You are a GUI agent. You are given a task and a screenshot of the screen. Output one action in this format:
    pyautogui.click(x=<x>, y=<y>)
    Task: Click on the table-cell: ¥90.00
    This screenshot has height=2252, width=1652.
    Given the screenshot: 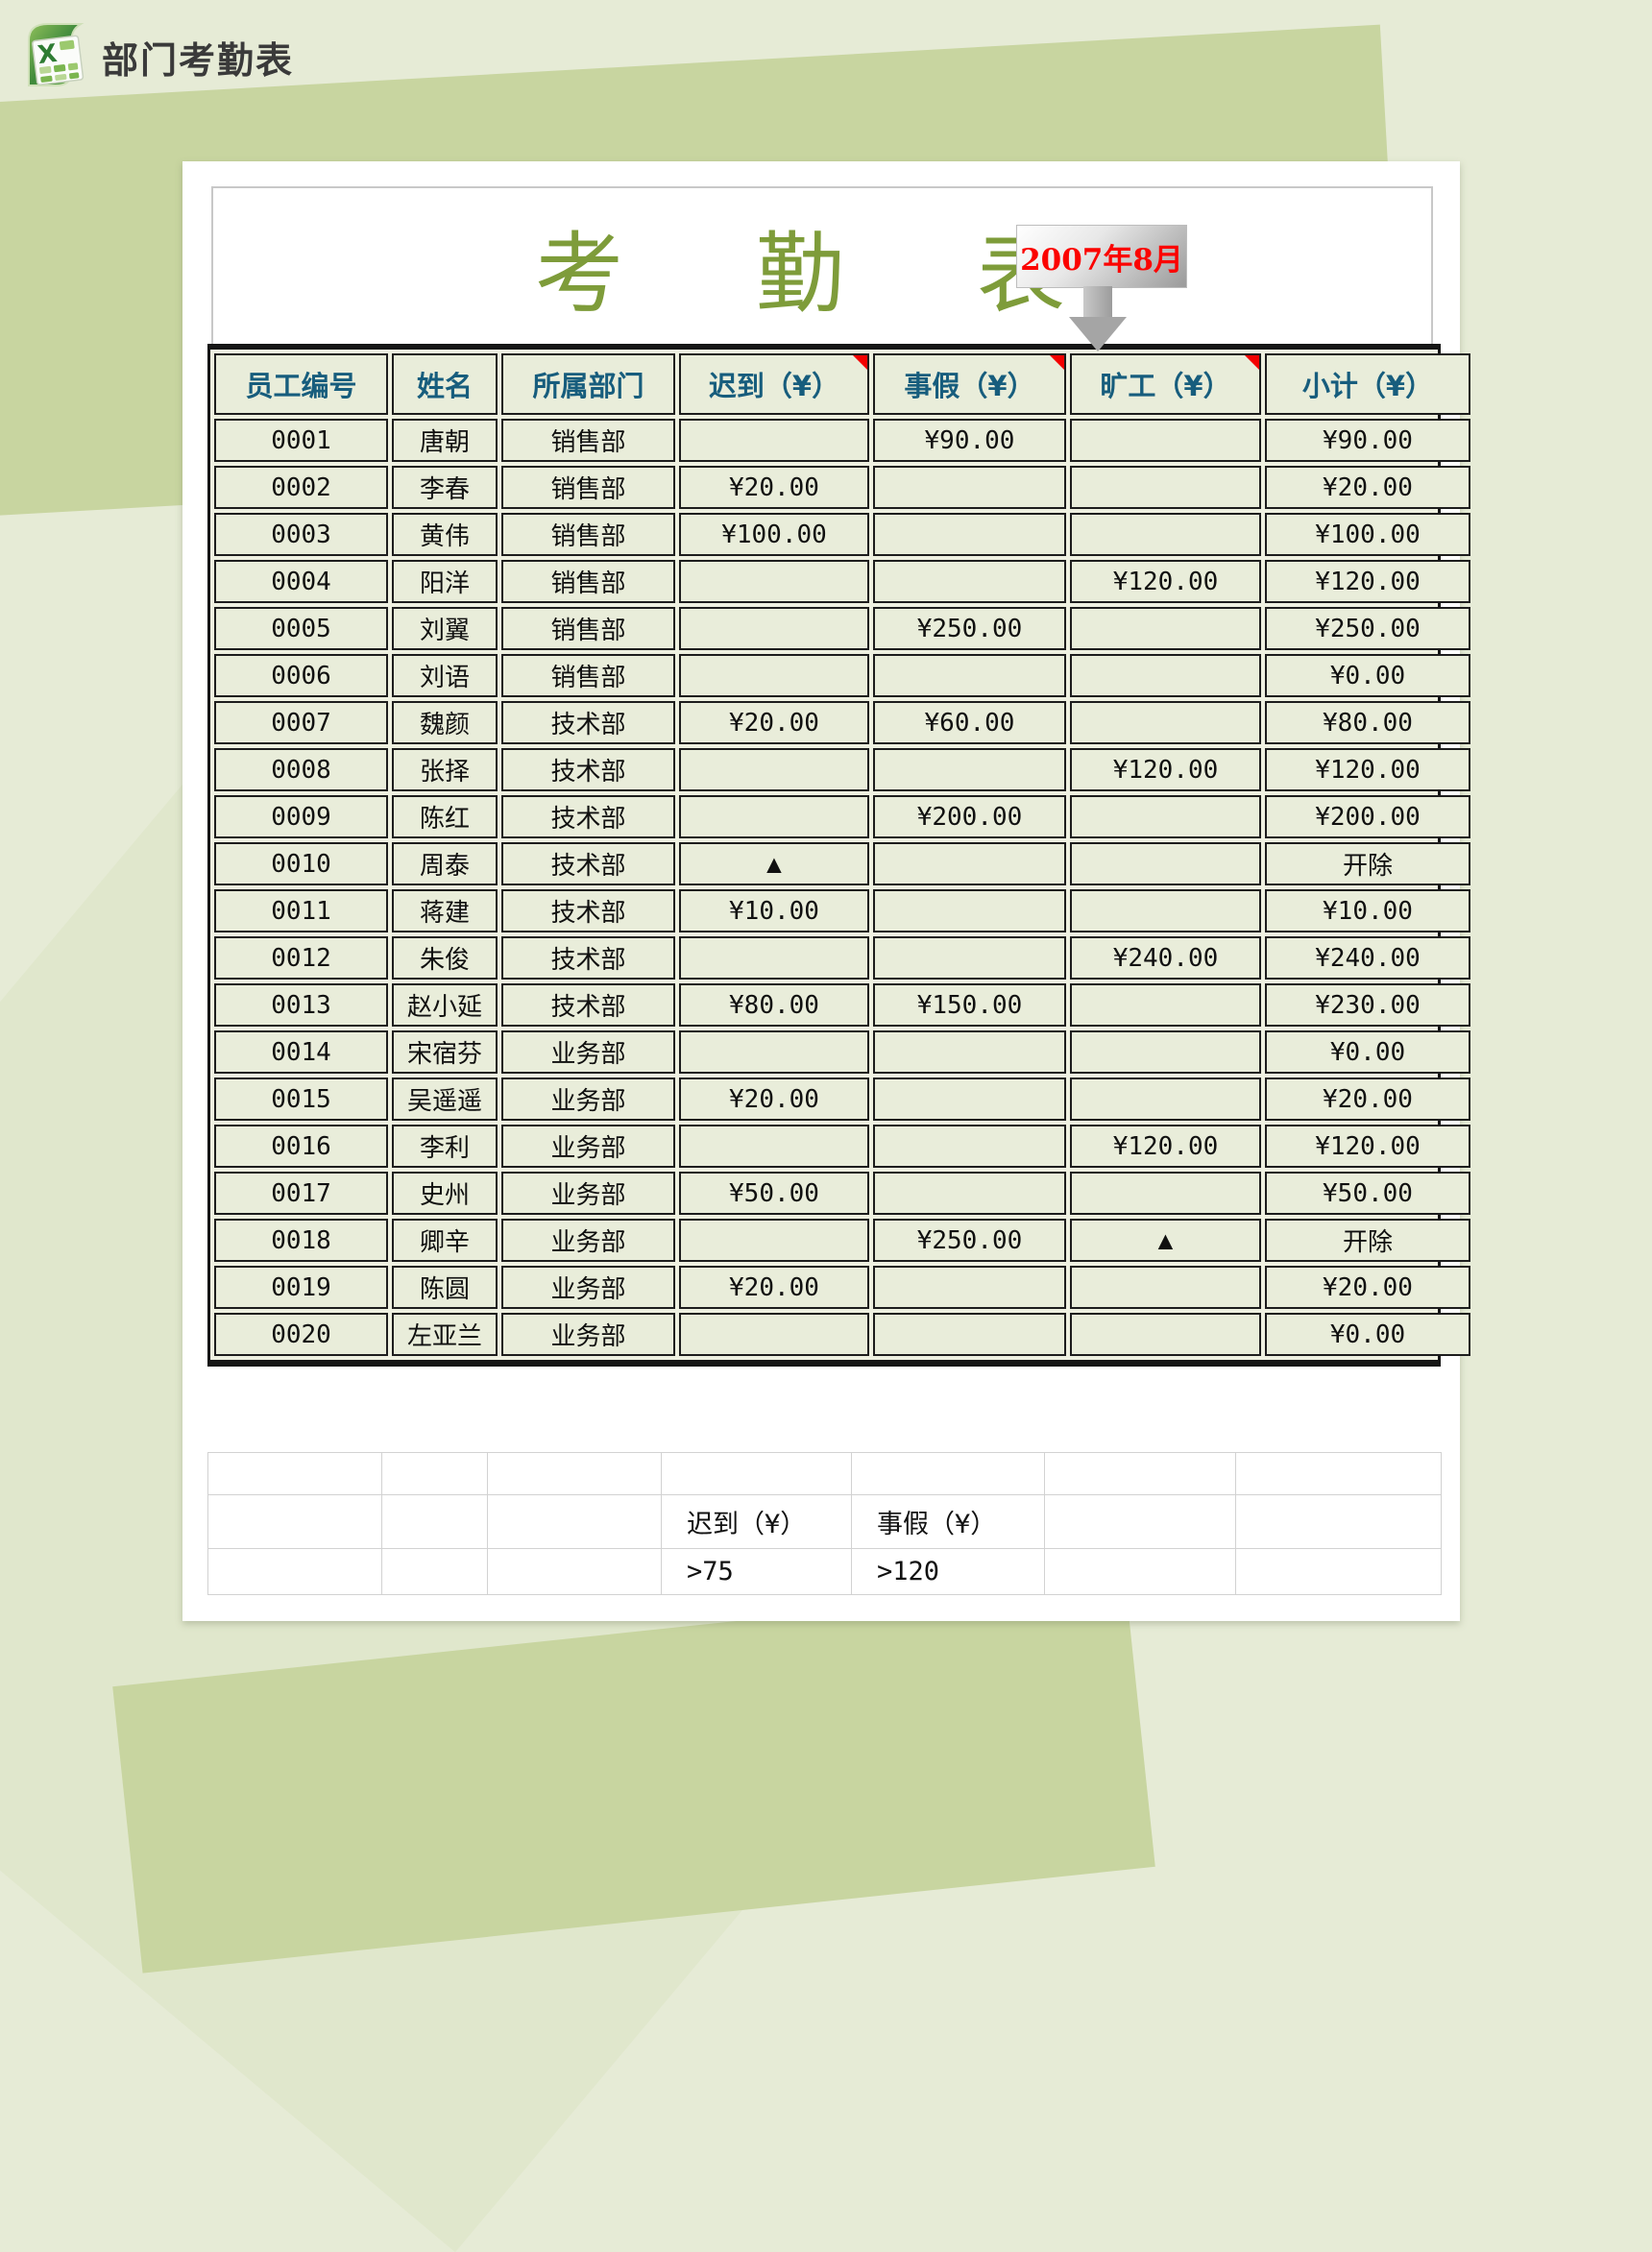 What is the action you would take?
    pyautogui.click(x=969, y=440)
    